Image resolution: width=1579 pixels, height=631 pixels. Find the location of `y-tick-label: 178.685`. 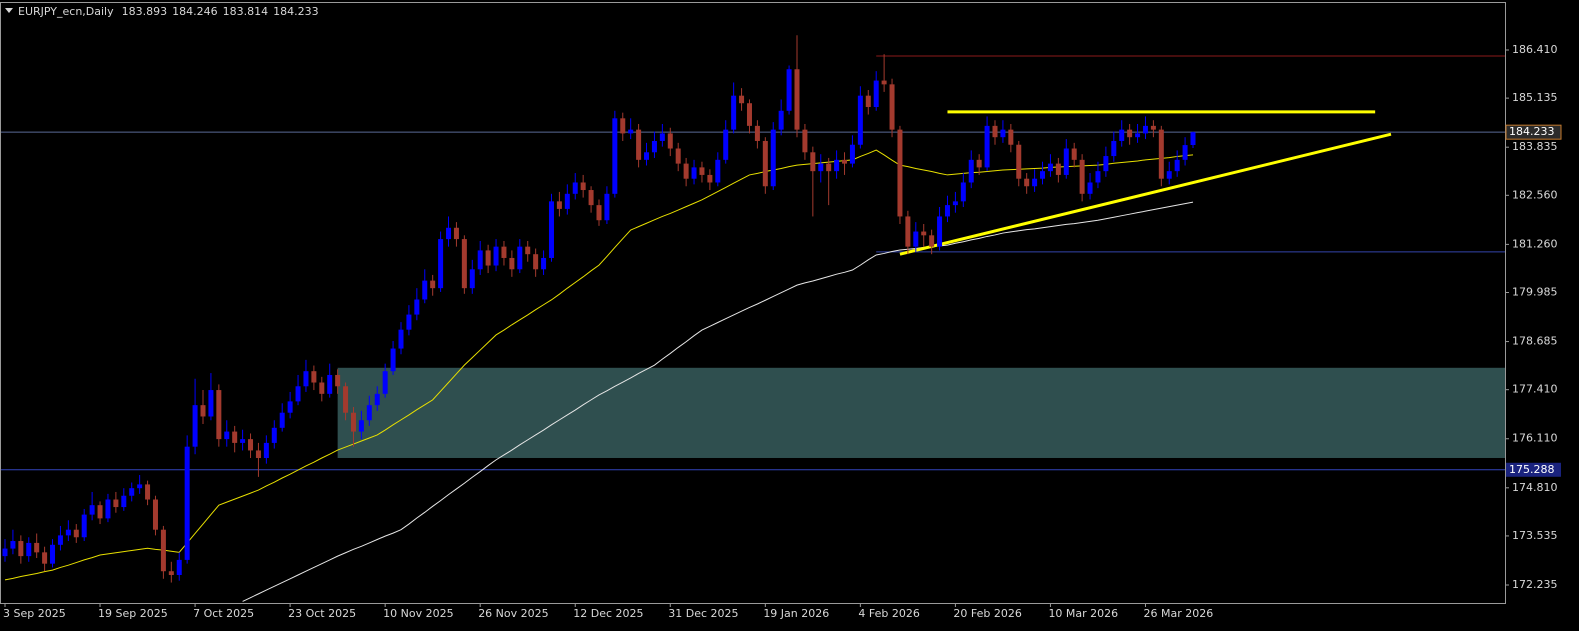

y-tick-label: 178.685 is located at coordinates (1535, 341).